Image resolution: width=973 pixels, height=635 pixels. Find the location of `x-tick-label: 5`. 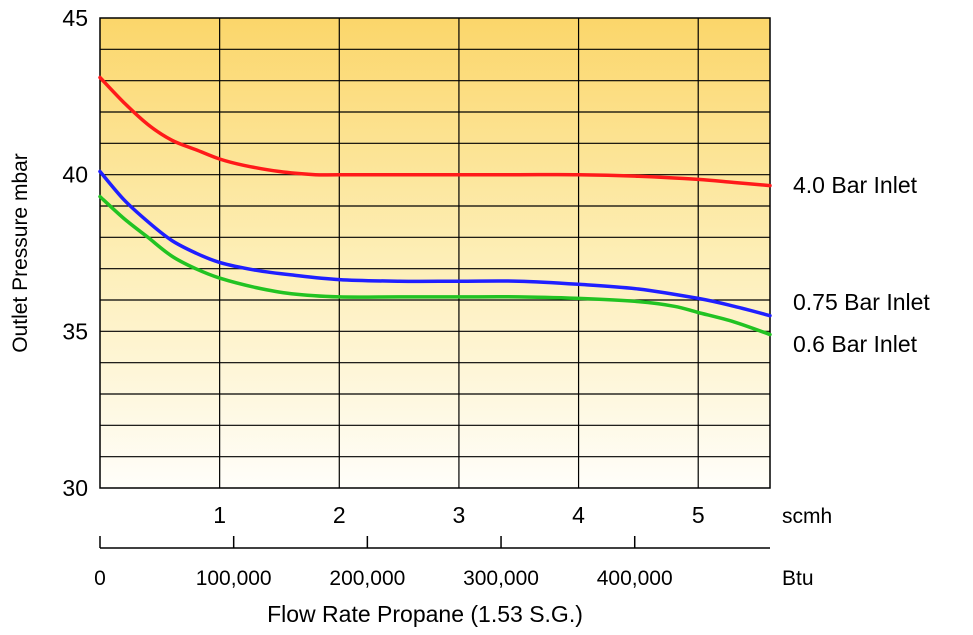

x-tick-label: 5 is located at coordinates (698, 515).